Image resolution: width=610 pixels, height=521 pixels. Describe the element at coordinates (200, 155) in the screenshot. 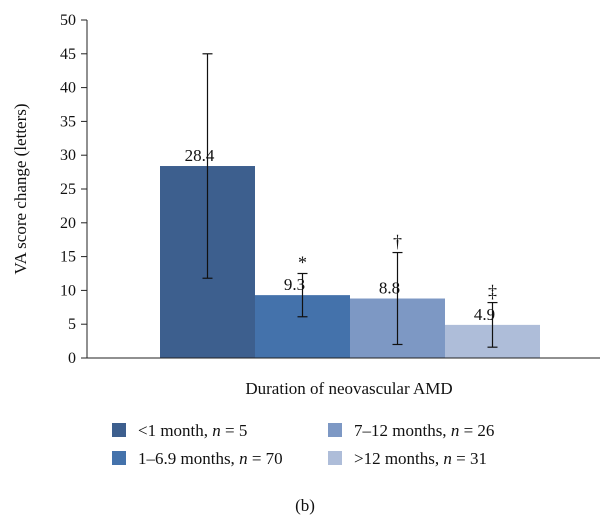

I see `data-label: 28.4` at that location.